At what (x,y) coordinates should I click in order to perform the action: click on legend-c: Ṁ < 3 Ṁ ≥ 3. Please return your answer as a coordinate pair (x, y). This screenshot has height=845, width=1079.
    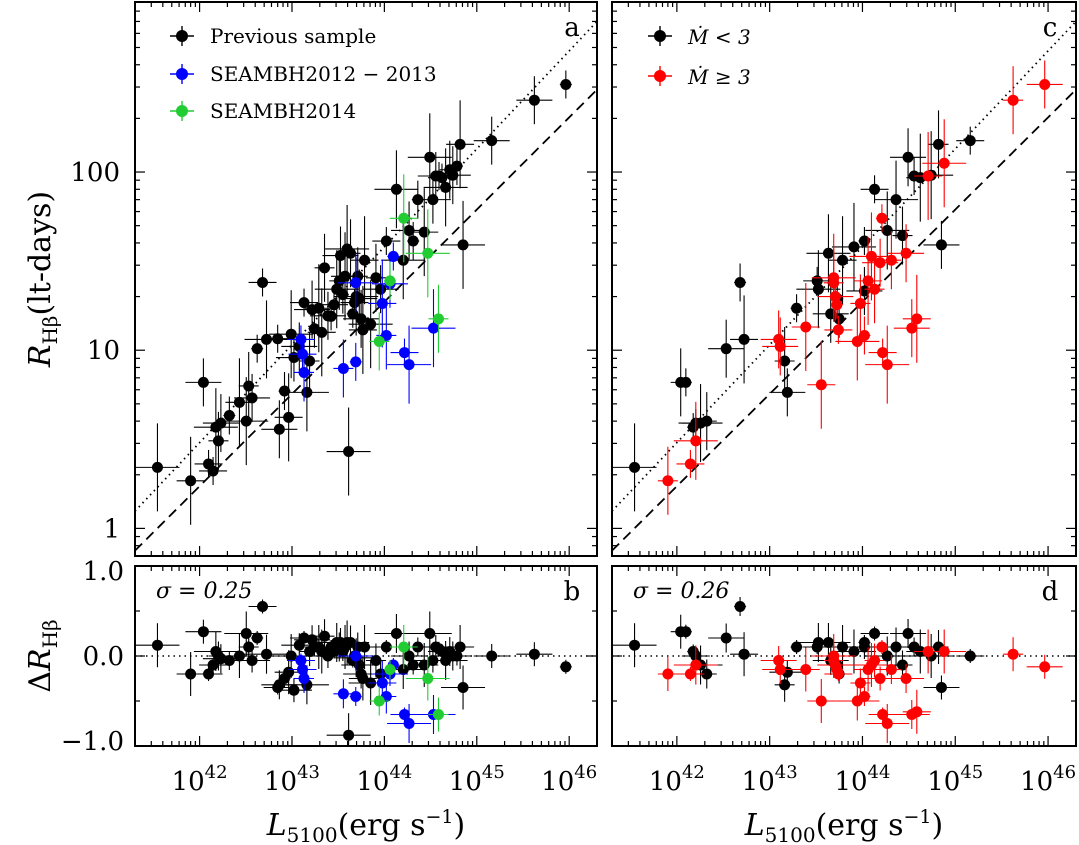
    Looking at the image, I should click on (699, 57).